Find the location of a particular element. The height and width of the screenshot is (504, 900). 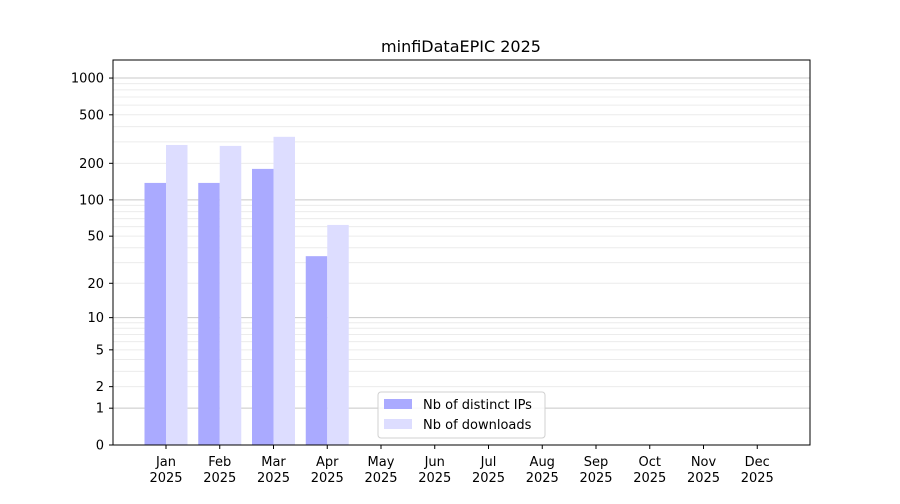

legend: Nb of distinct IPs Nb of downloads is located at coordinates (461, 415).